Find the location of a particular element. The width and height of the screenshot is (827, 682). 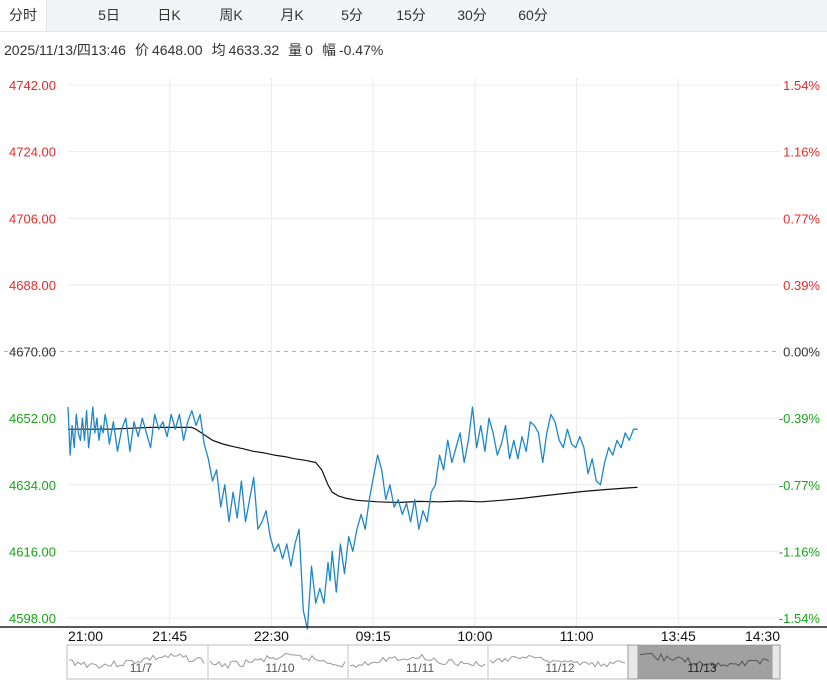

info-volume: 0 is located at coordinates (309, 50).